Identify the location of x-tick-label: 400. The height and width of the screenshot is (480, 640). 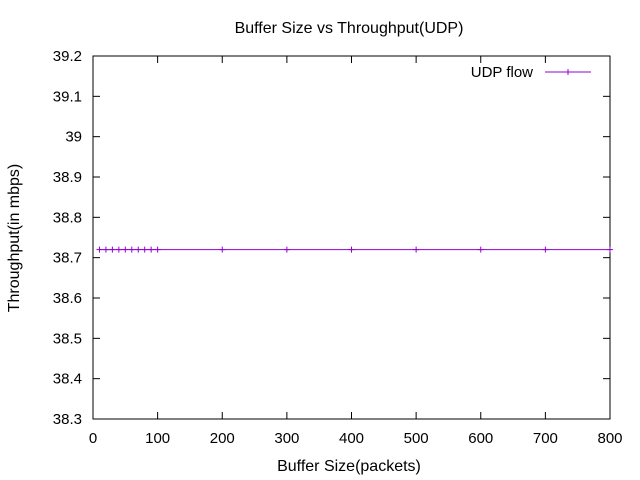
(351, 438).